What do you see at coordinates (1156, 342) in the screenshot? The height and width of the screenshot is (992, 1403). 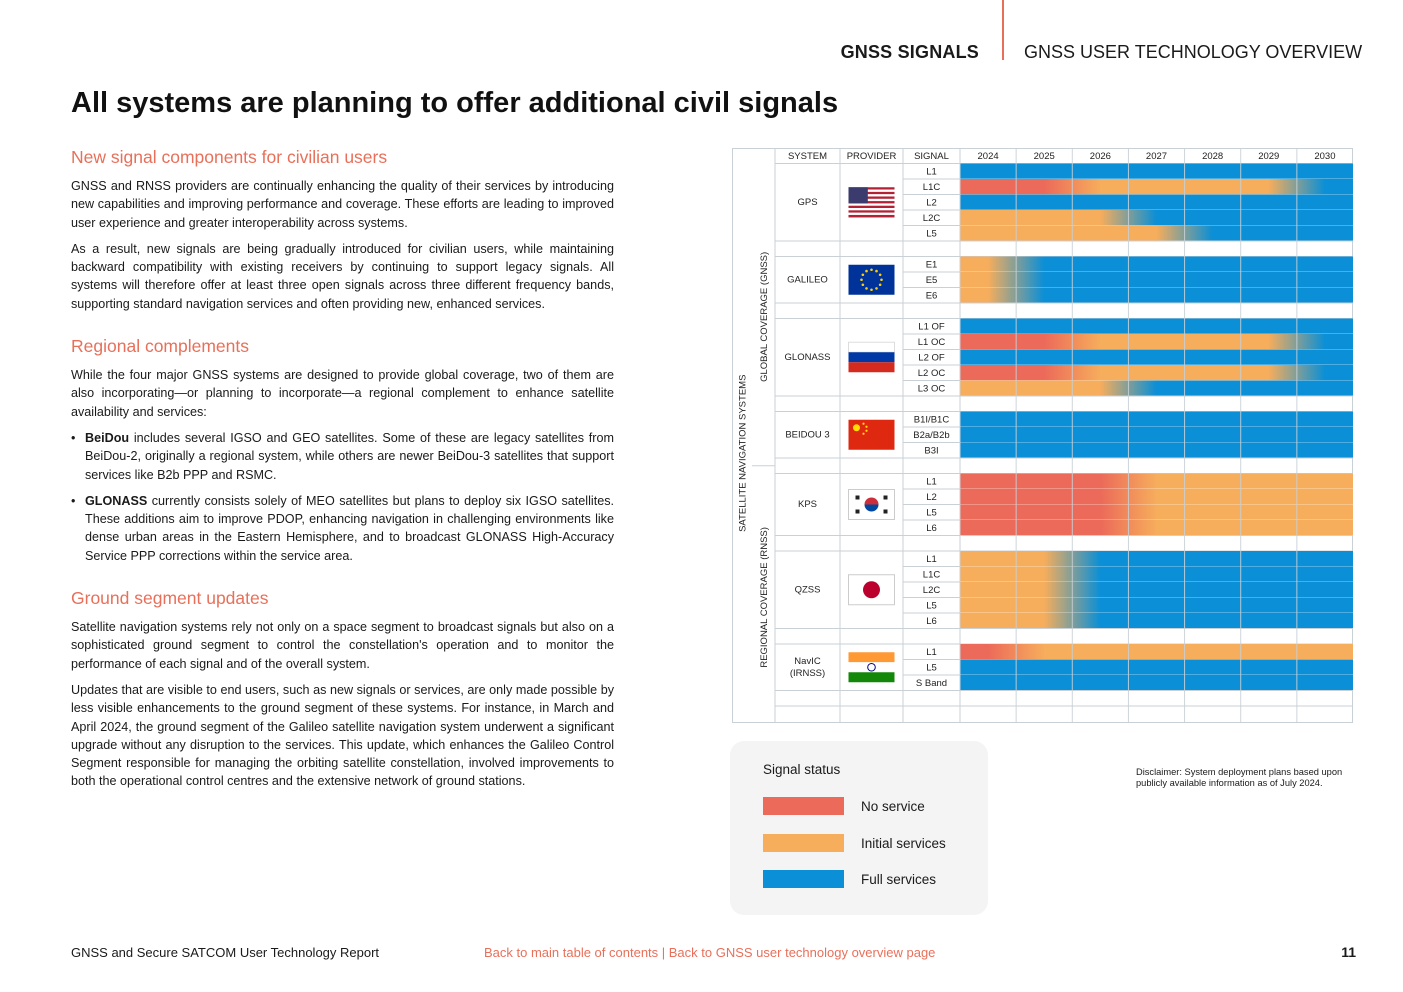 I see `signal-bar-glonass-l1-oc` at bounding box center [1156, 342].